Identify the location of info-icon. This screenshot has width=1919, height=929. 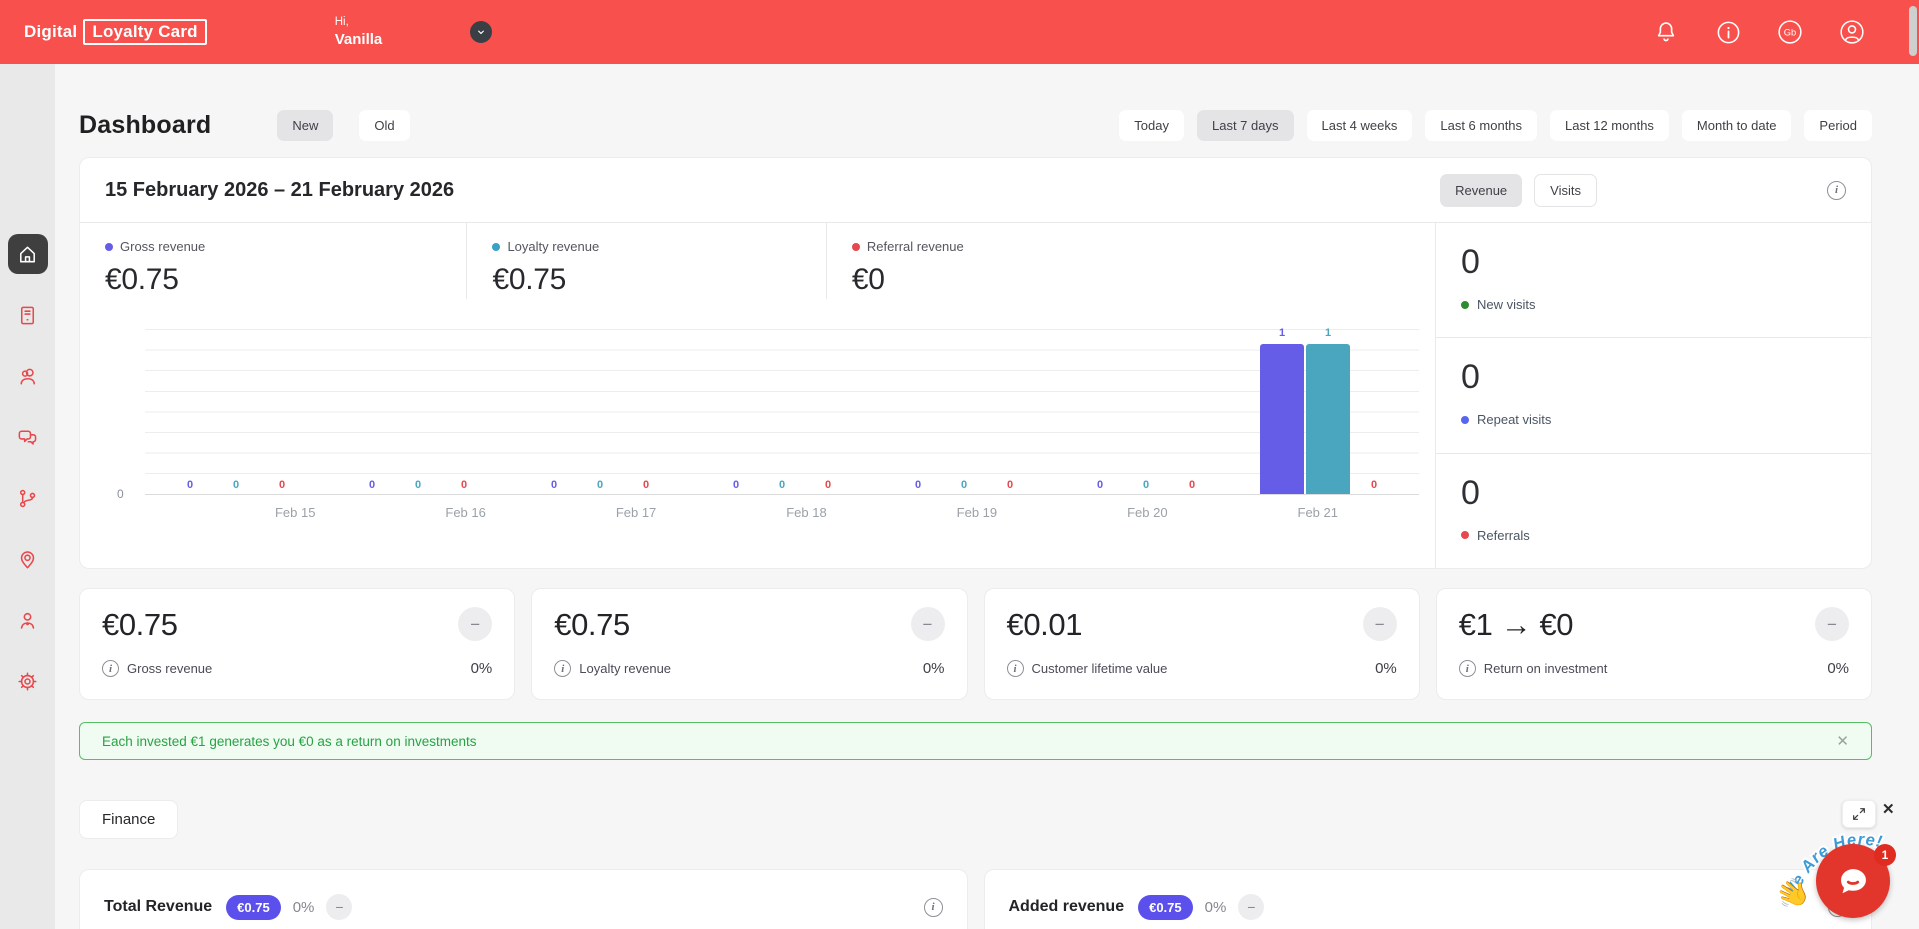
(1728, 32).